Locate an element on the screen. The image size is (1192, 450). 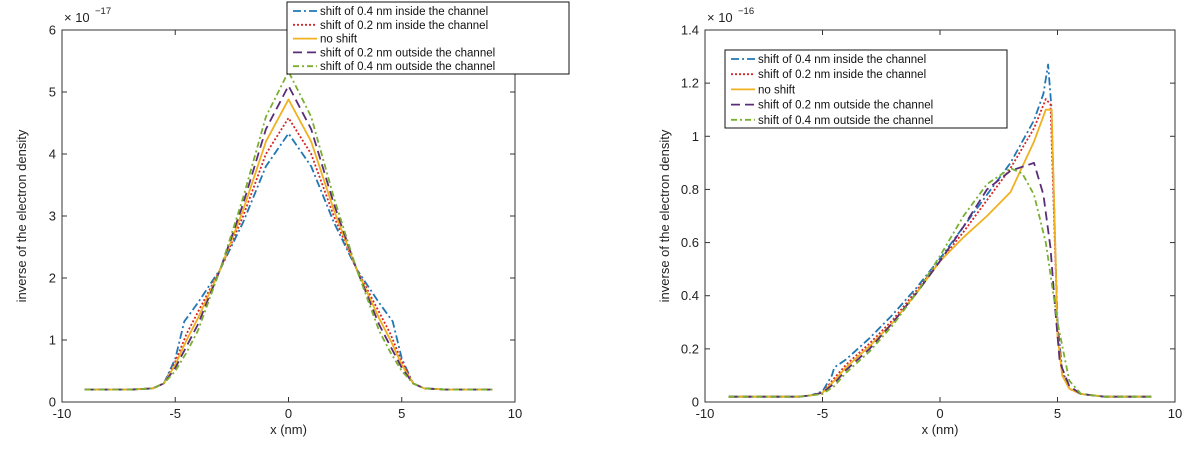
y-tick-label: 6 is located at coordinates (52, 30).